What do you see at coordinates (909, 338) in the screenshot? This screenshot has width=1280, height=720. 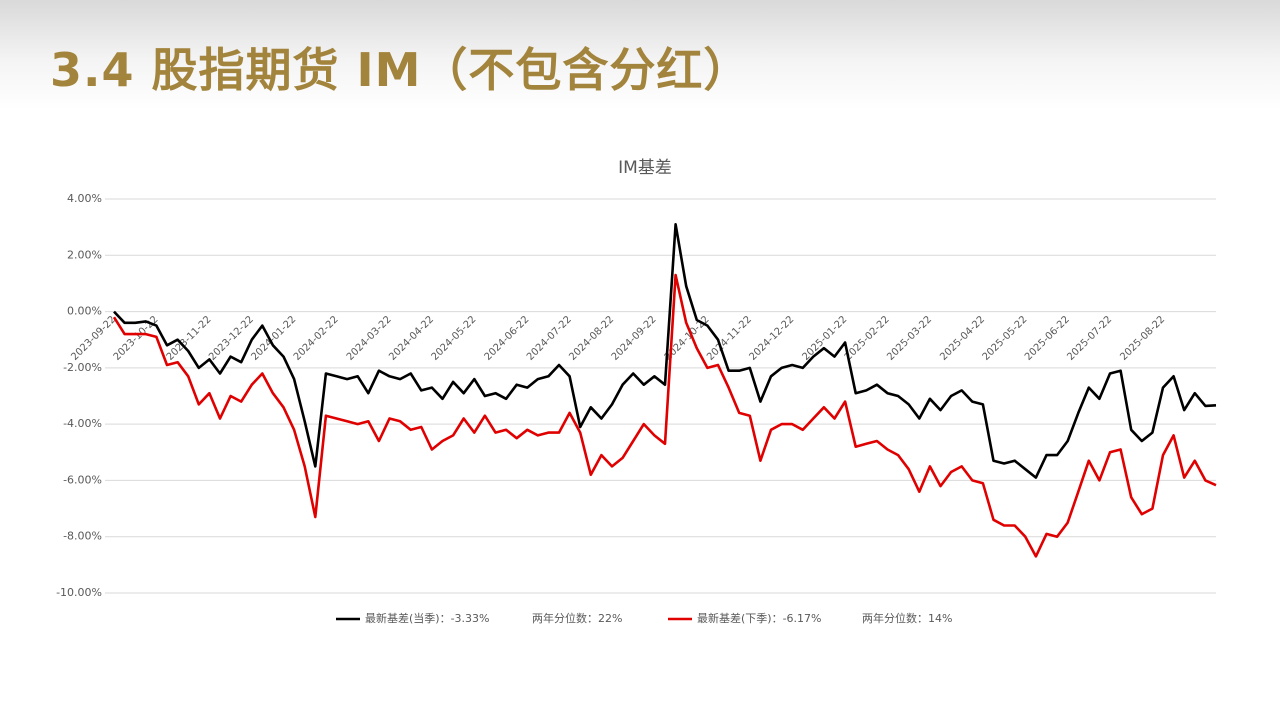 I see `x-tick-label: 2025-03-22` at bounding box center [909, 338].